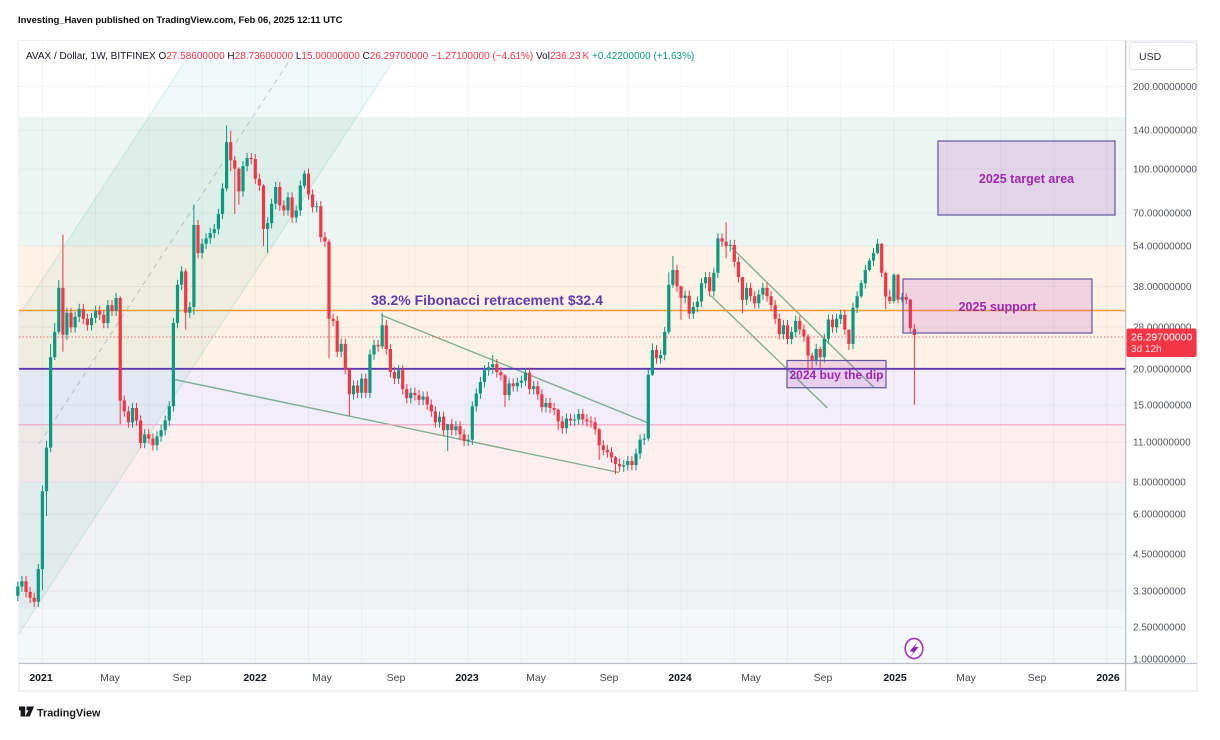  Describe the element at coordinates (255, 678) in the screenshot. I see `svg-text: 2022` at that location.